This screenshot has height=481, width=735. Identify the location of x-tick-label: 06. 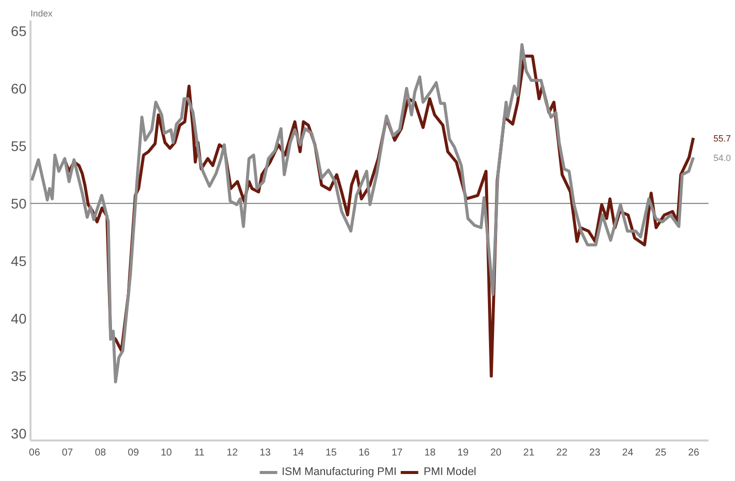
(34, 453).